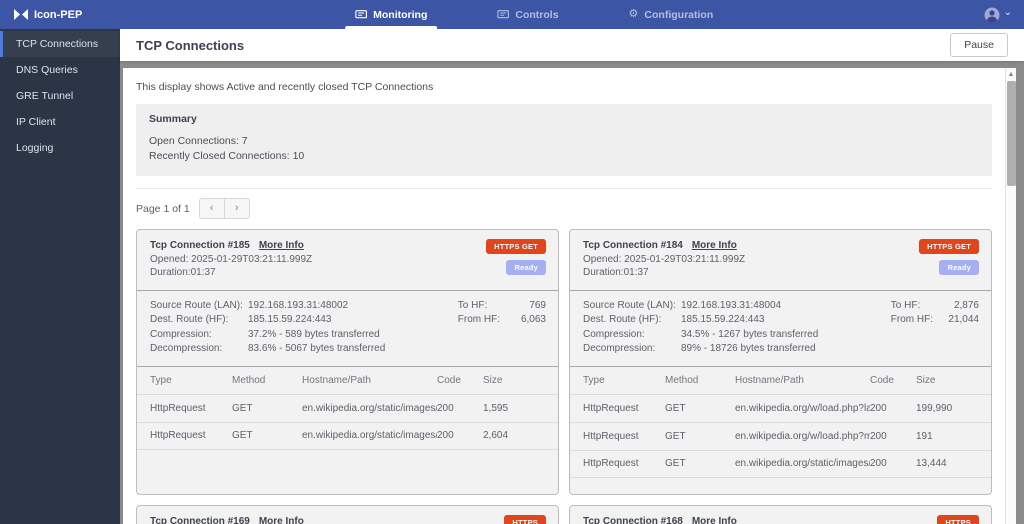 The image size is (1024, 524). What do you see at coordinates (1007, 12) in the screenshot?
I see `chevron-down-icon: ⌄` at bounding box center [1007, 12].